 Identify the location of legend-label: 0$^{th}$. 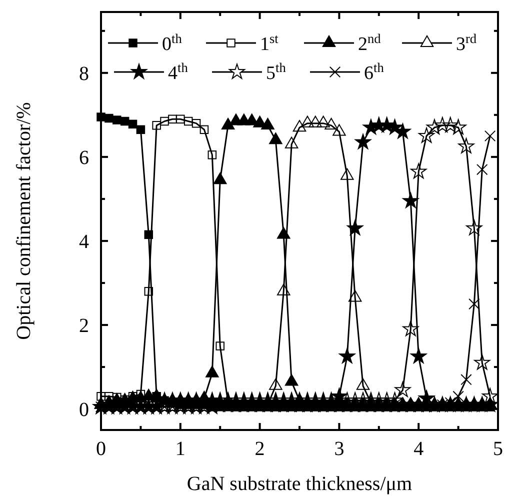
(172, 42).